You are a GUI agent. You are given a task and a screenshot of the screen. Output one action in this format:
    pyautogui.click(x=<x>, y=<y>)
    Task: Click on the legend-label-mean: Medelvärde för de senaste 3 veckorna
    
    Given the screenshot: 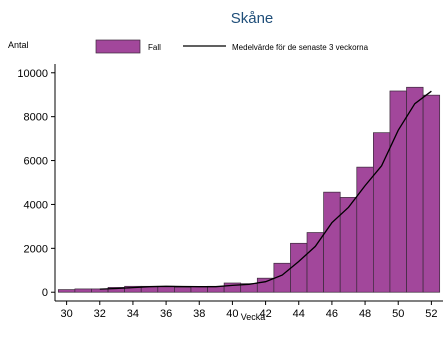 What is the action you would take?
    pyautogui.click(x=300, y=47)
    